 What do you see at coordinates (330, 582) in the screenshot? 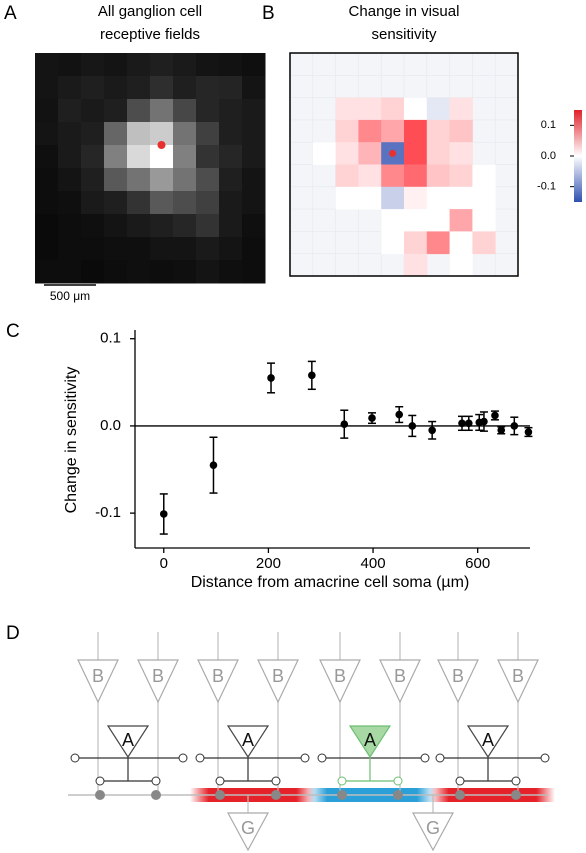
I see `x-axis-label: Distance from amacrine cell soma (µm)` at bounding box center [330, 582].